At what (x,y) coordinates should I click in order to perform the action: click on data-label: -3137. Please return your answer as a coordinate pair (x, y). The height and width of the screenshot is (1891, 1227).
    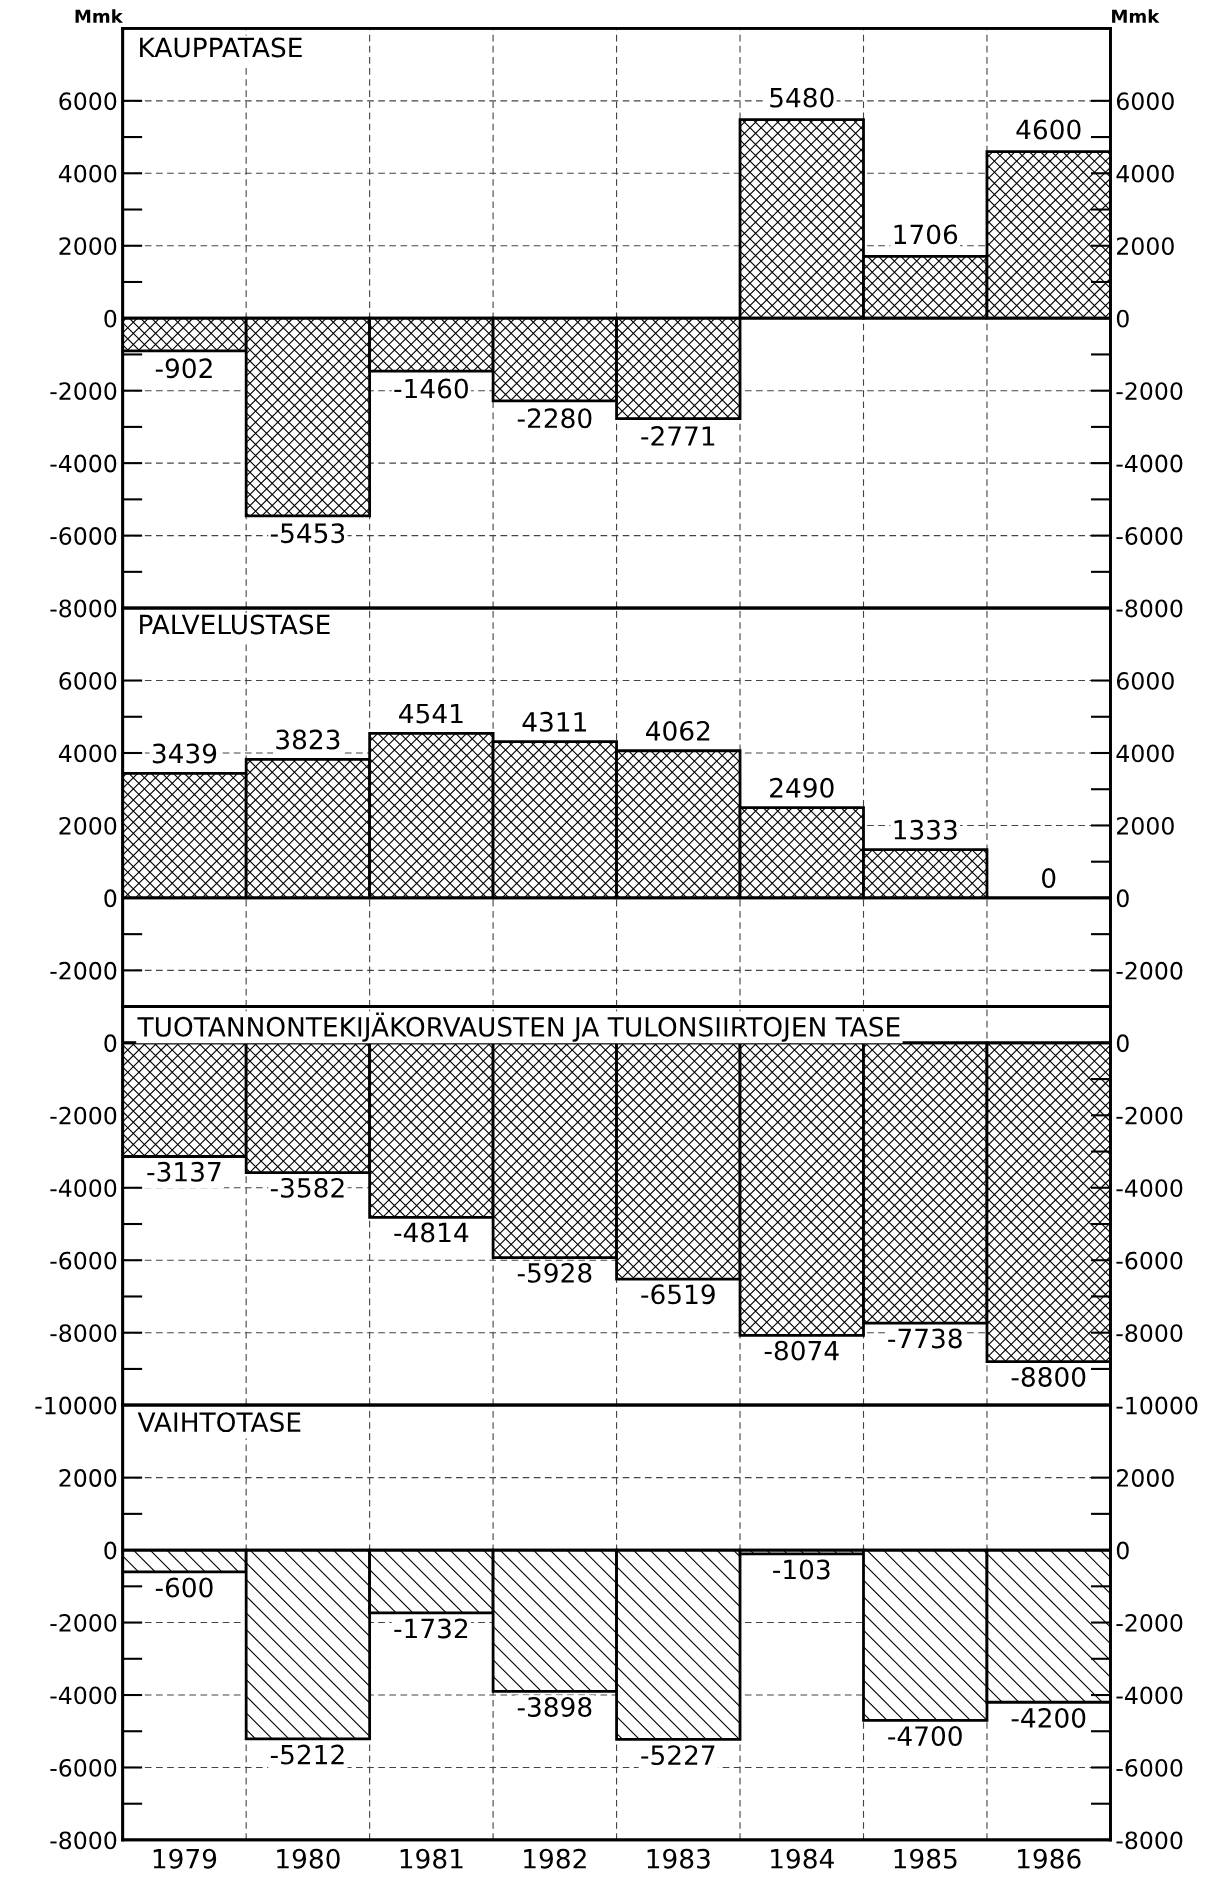
    Looking at the image, I should click on (184, 1171).